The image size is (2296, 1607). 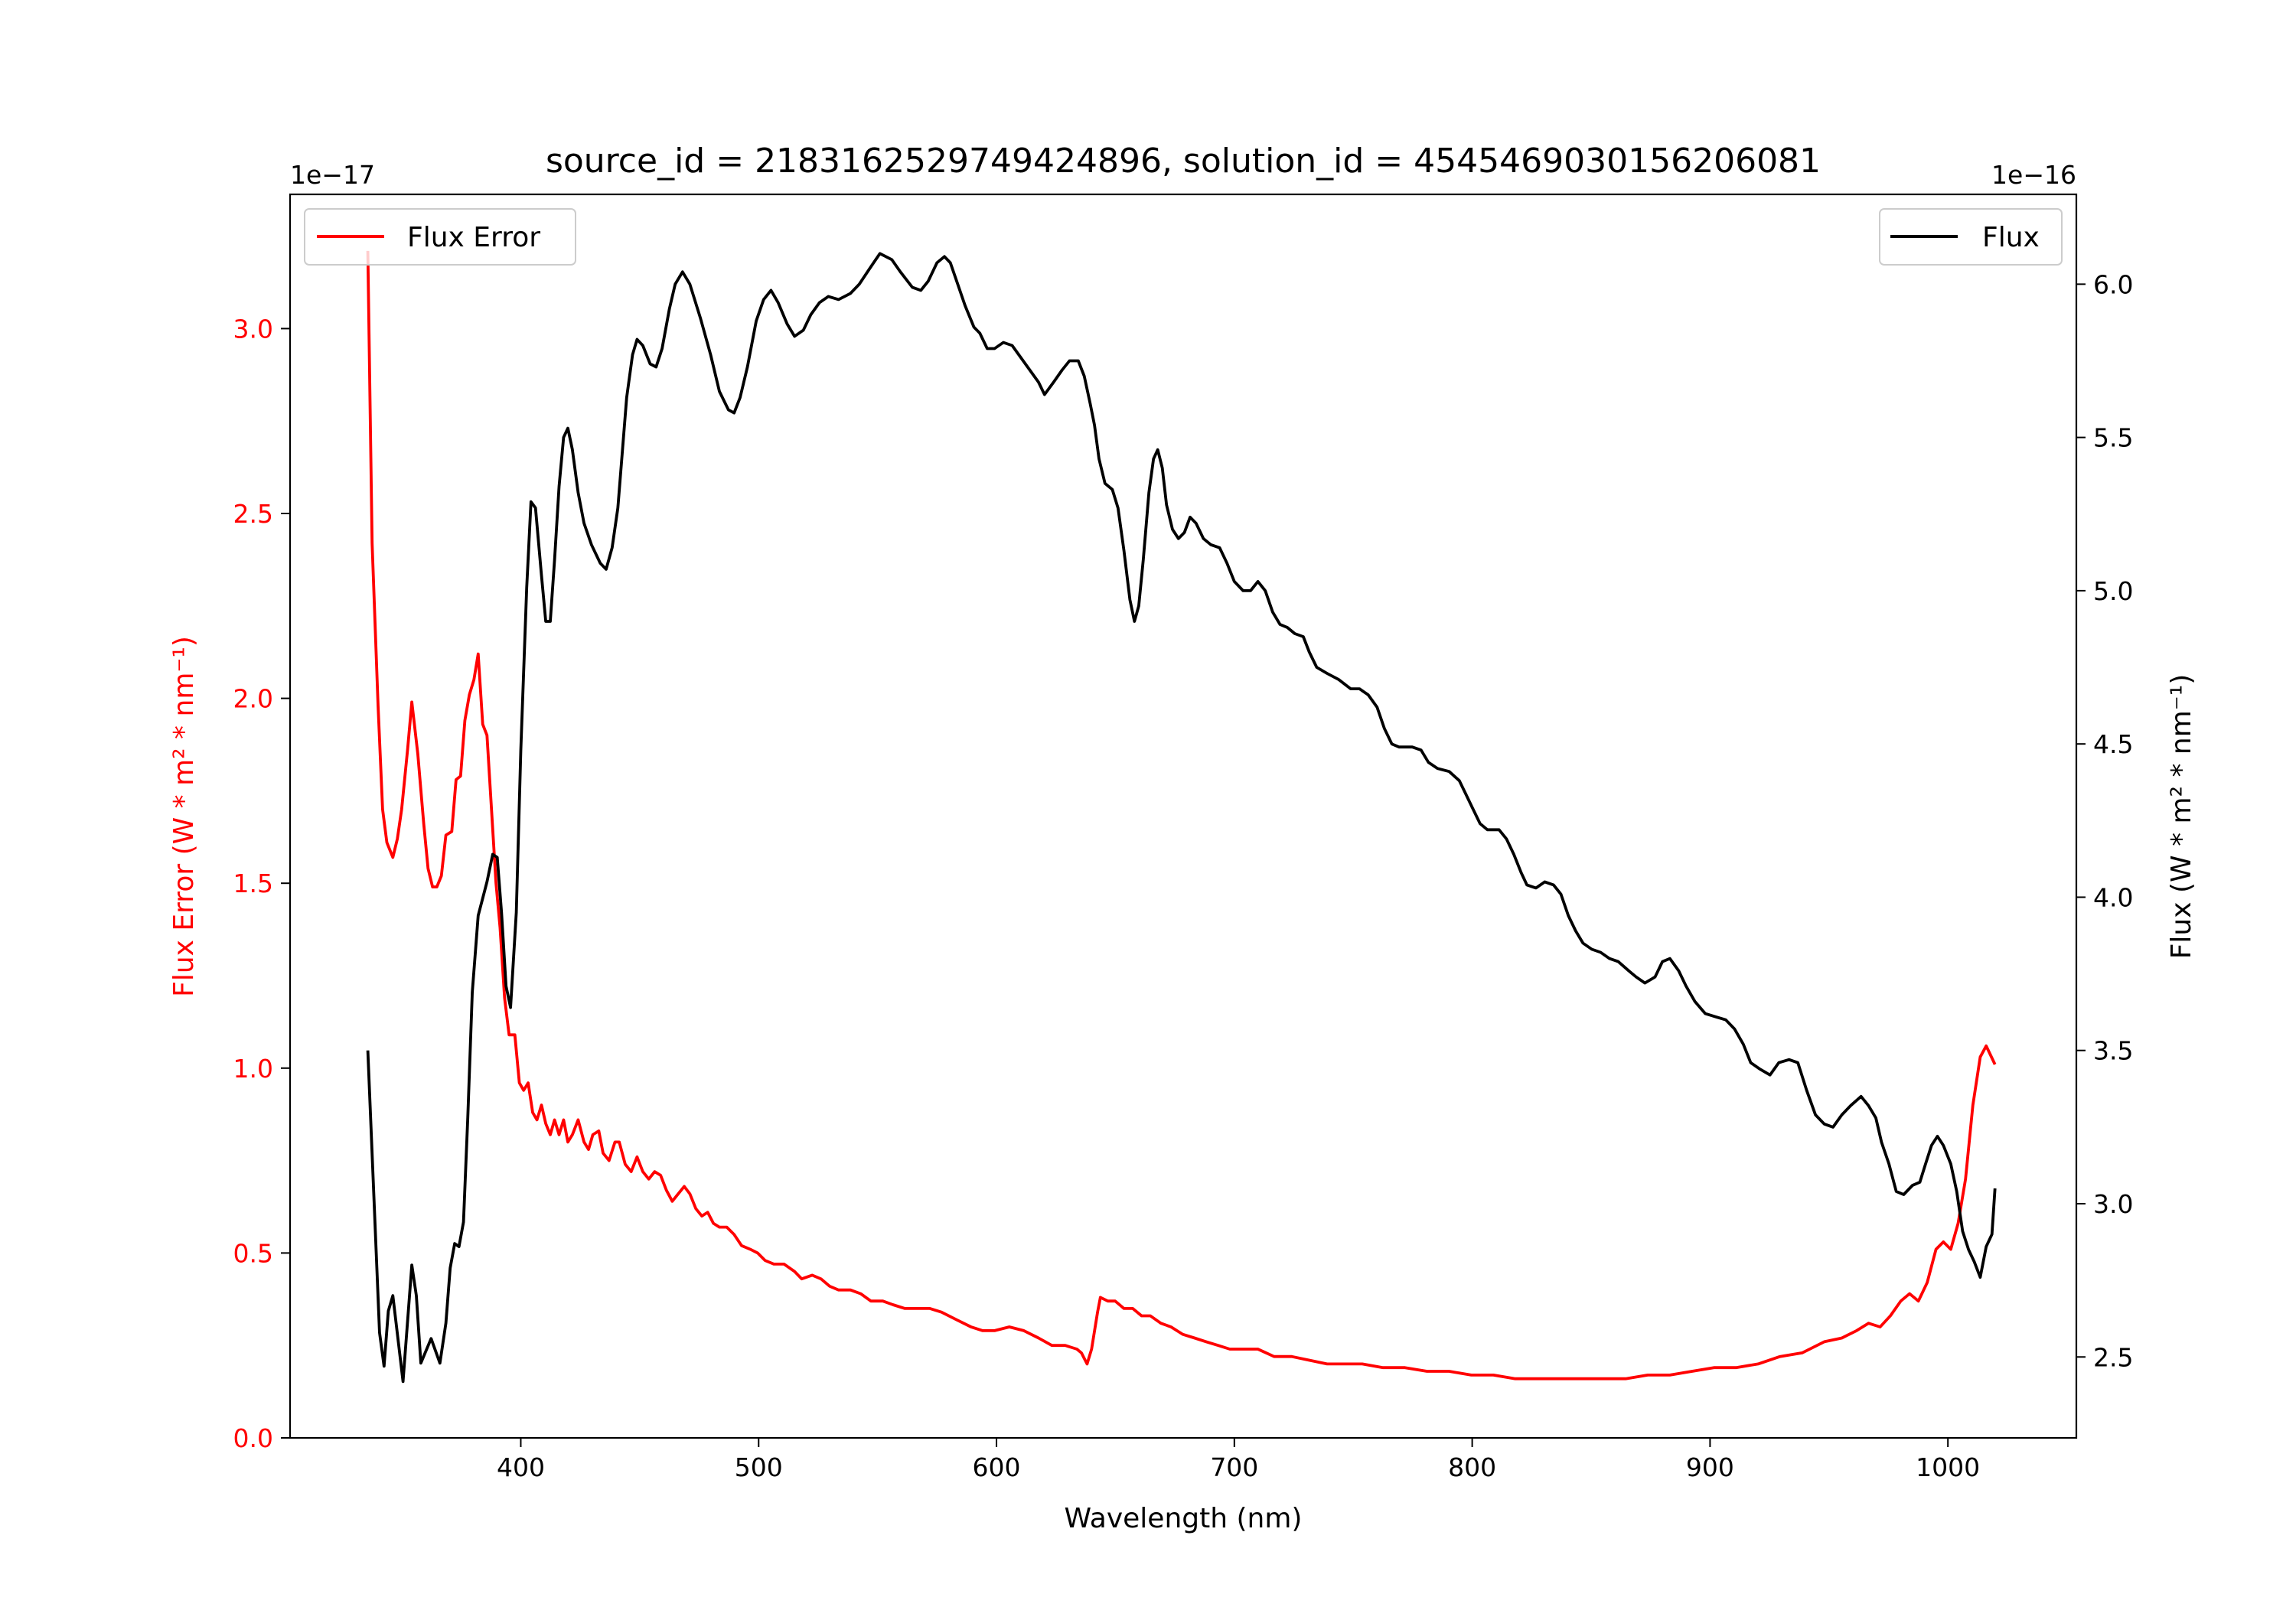 What do you see at coordinates (2033, 175) in the screenshot?
I see `right-offset-text: 1e−16` at bounding box center [2033, 175].